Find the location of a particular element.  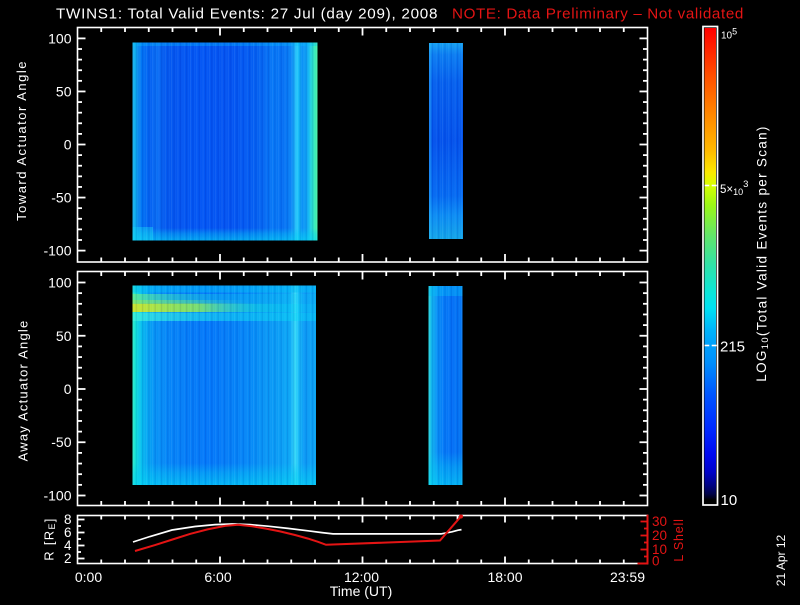

svg-text: 23:59 is located at coordinates (627, 577).